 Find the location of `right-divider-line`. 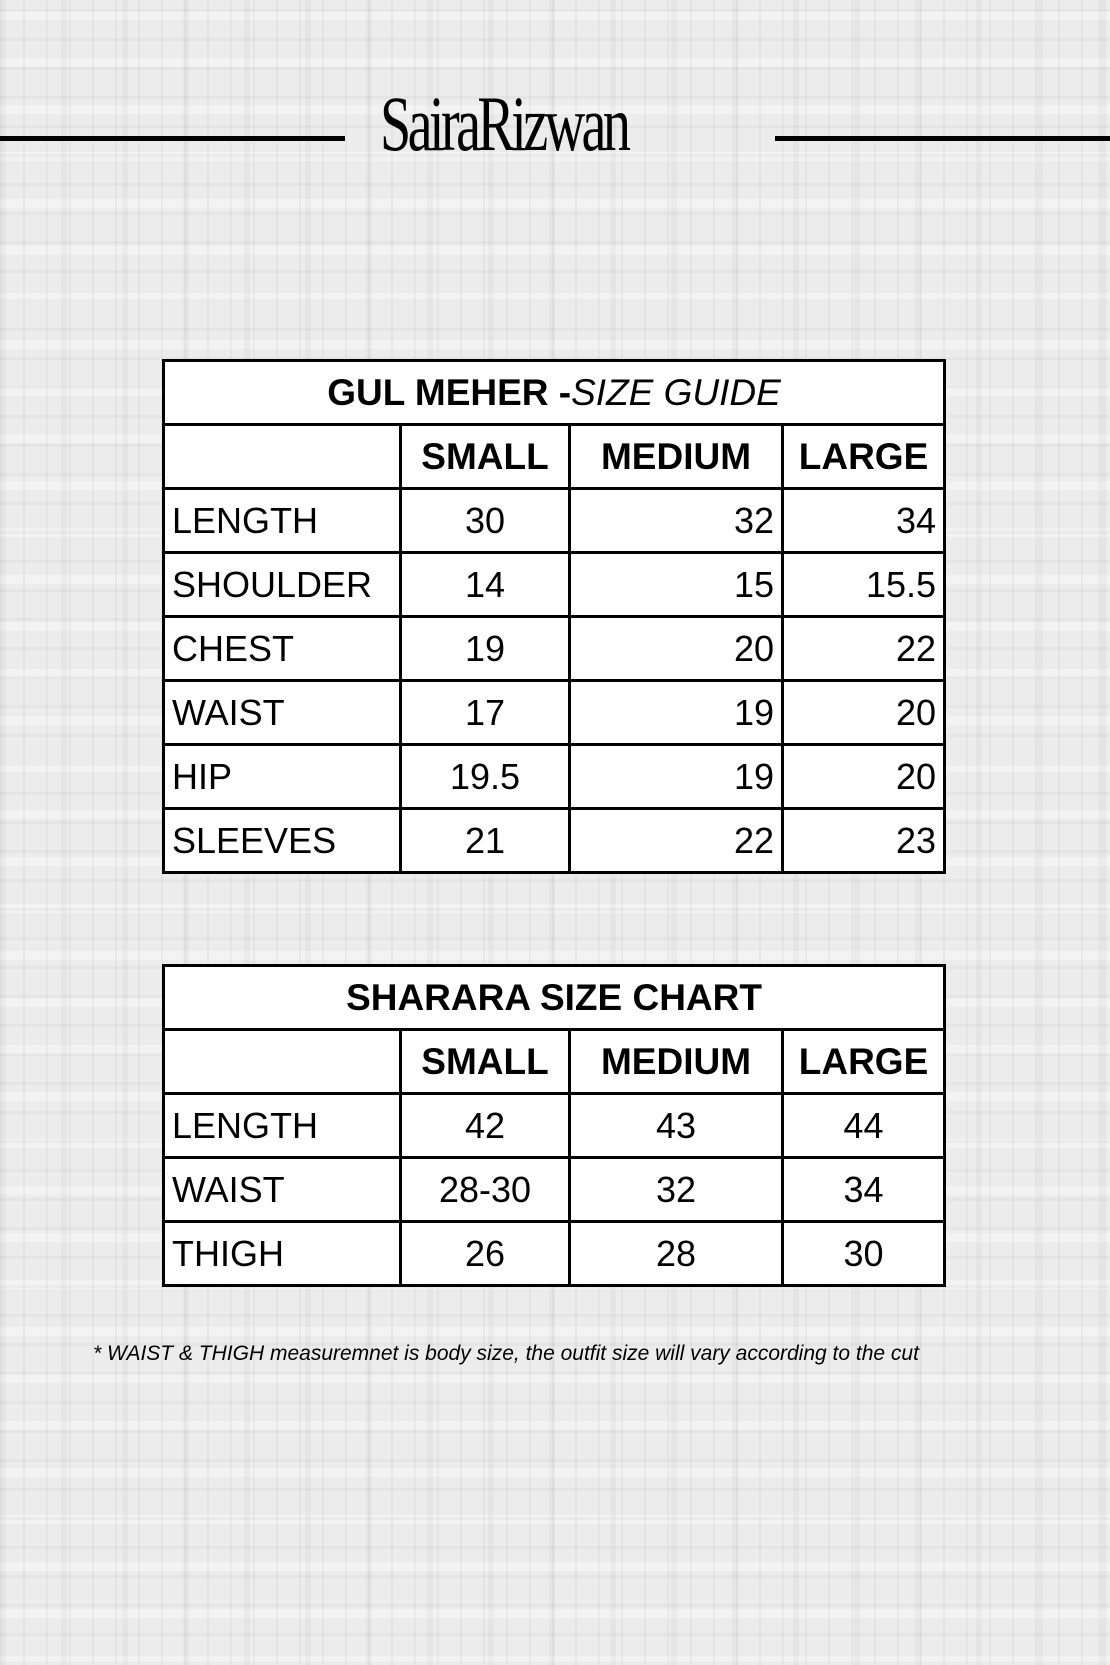

right-divider-line is located at coordinates (942, 138).